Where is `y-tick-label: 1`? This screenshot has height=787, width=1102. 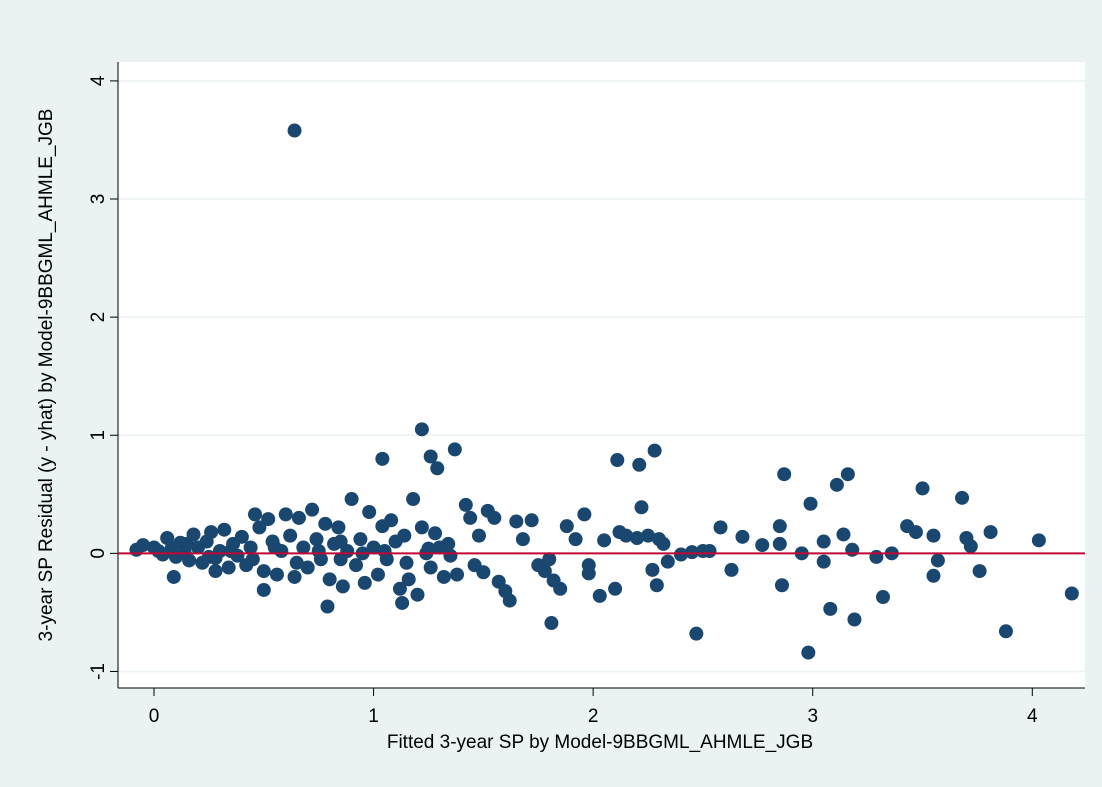 y-tick-label: 1 is located at coordinates (98, 435).